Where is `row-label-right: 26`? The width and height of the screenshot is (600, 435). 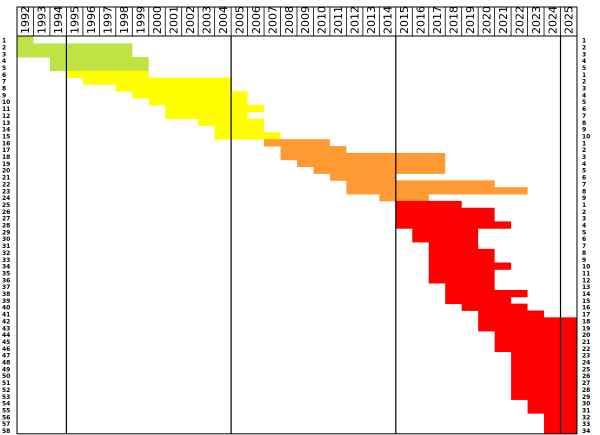
row-label-right: 26 is located at coordinates (586, 376).